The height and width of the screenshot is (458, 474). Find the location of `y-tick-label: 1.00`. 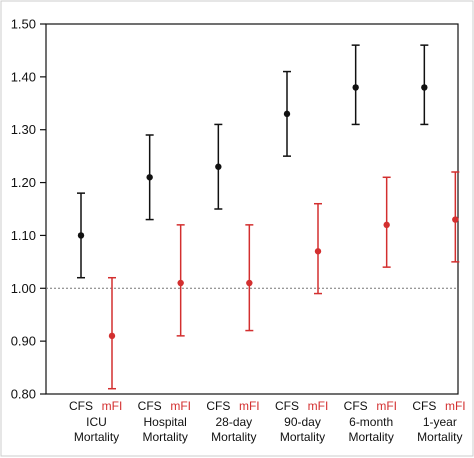

y-tick-label: 1.00 is located at coordinates (23, 288).